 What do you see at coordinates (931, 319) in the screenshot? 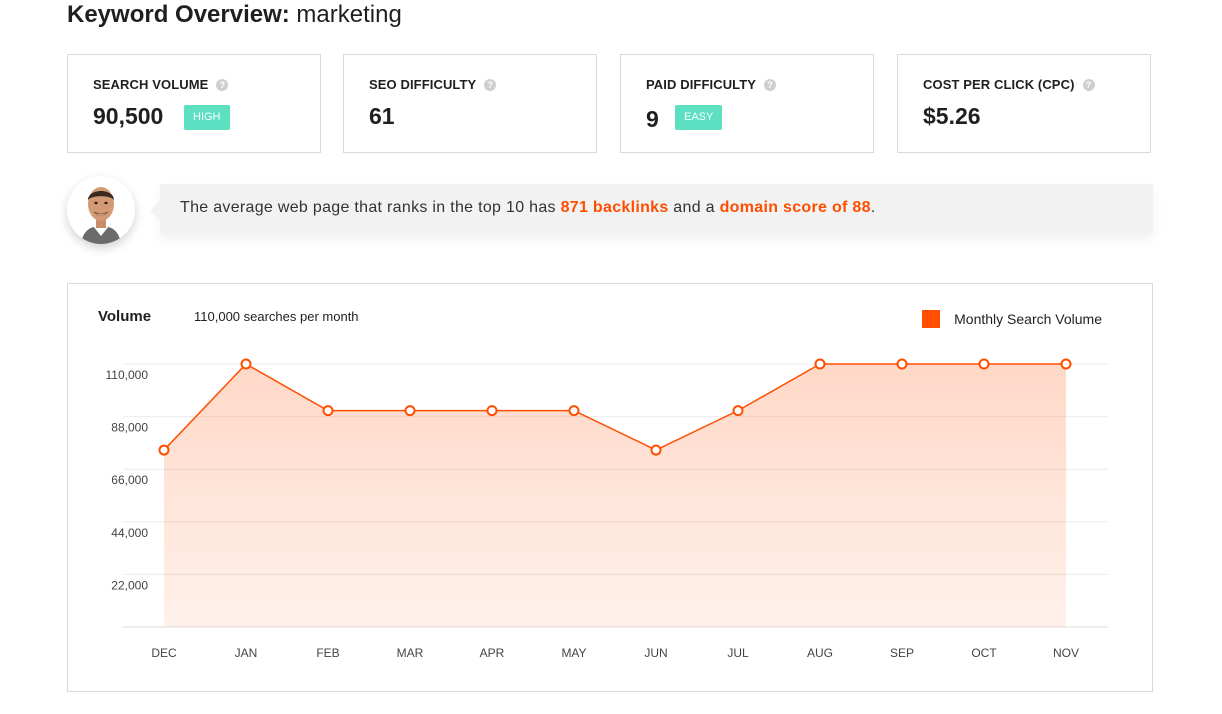
I see `legend-swatch` at bounding box center [931, 319].